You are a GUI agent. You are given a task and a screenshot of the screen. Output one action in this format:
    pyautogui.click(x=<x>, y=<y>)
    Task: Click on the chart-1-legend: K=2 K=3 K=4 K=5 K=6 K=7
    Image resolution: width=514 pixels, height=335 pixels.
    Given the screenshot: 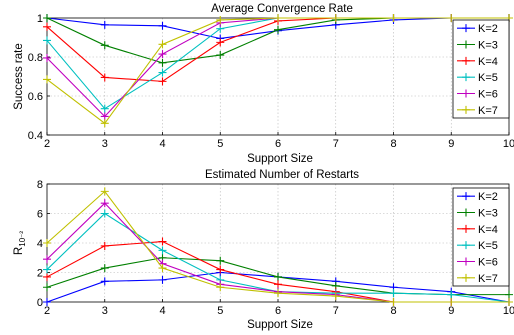 What is the action you would take?
    pyautogui.click(x=481, y=237)
    